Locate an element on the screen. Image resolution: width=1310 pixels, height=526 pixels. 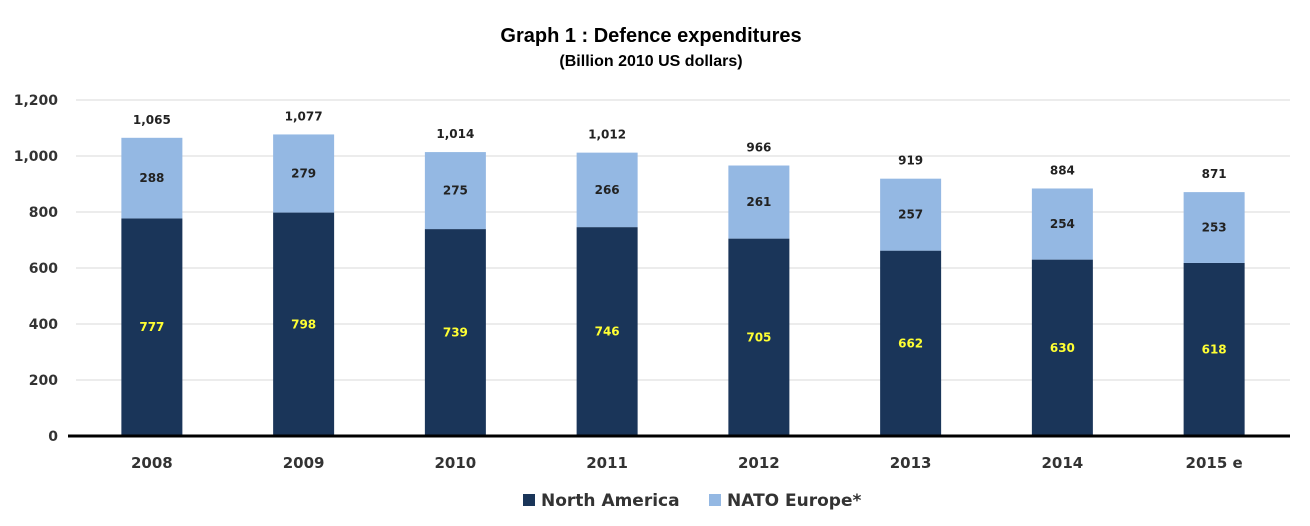
legend-label: North America is located at coordinates (610, 501).